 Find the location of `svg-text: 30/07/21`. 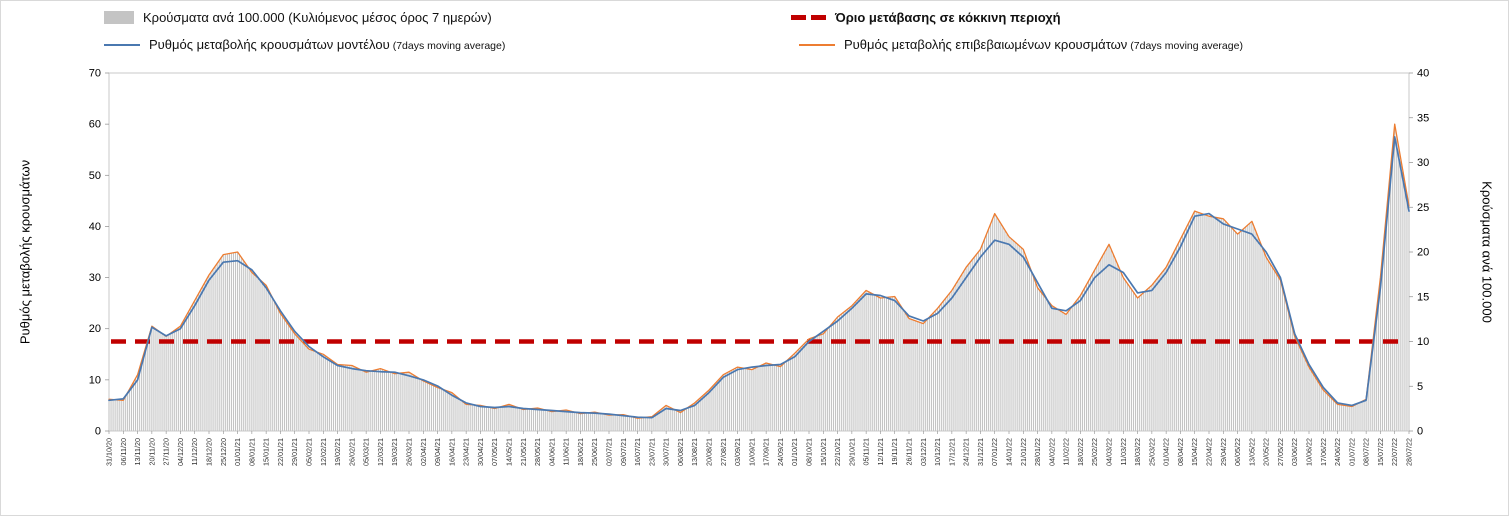

svg-text: 30/07/21 is located at coordinates (666, 452).